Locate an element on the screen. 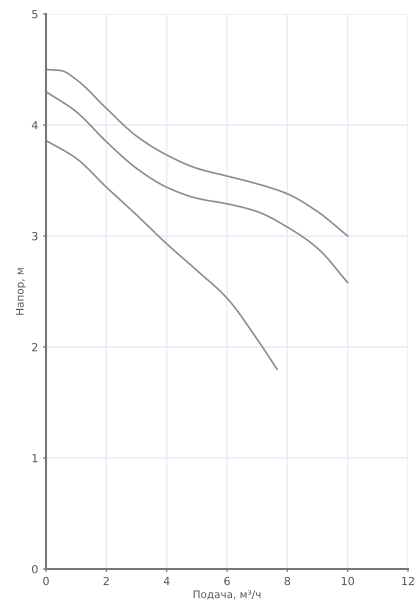 Image resolution: width=416 pixels, height=600 pixels. x-tick-label: 12 is located at coordinates (408, 581).